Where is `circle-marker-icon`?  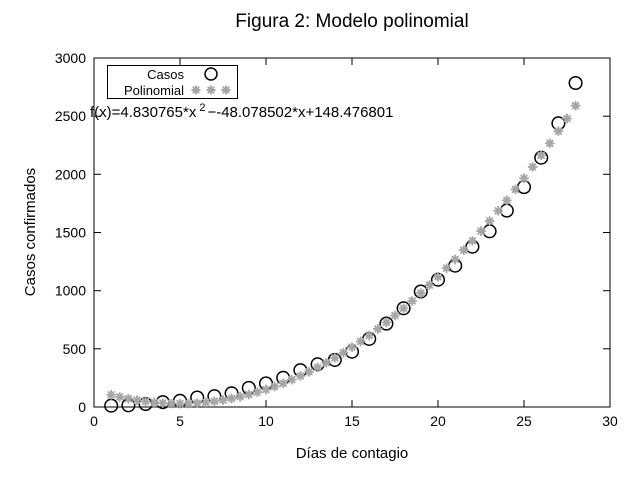
circle-marker-icon is located at coordinates (210, 74).